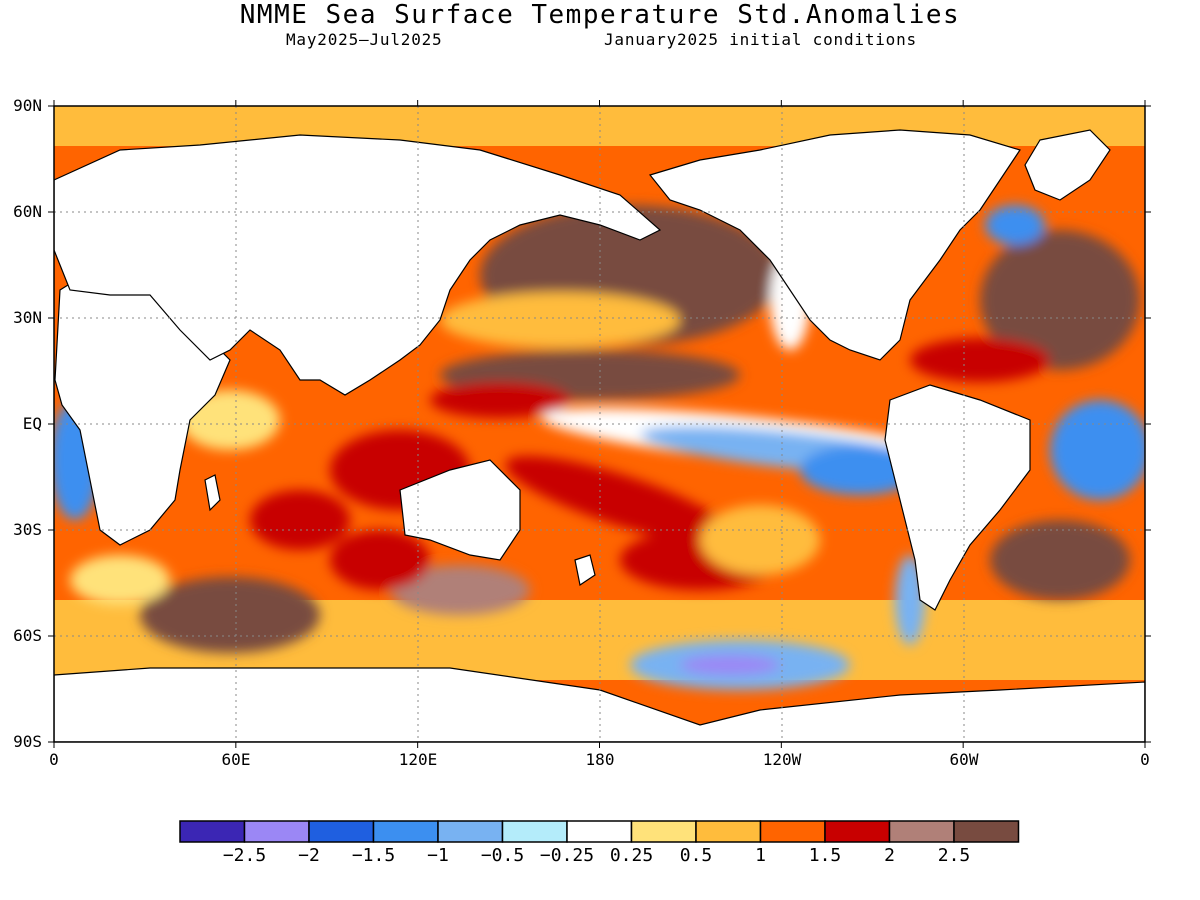  Describe the element at coordinates (957, 497) in the screenshot. I see `south-america-landmass` at that location.